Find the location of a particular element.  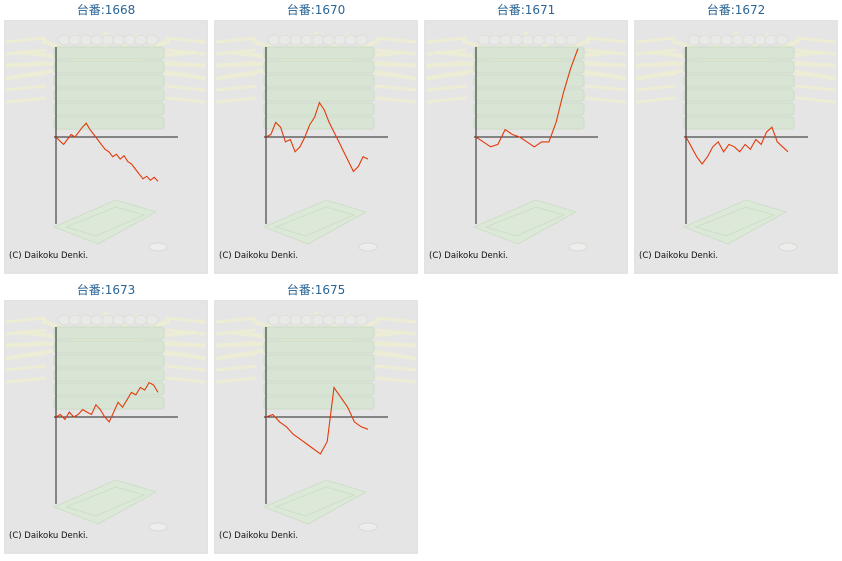

machine-chart: 台番:1670 (C) Daikoku Denki. is located at coordinates (316, 137).